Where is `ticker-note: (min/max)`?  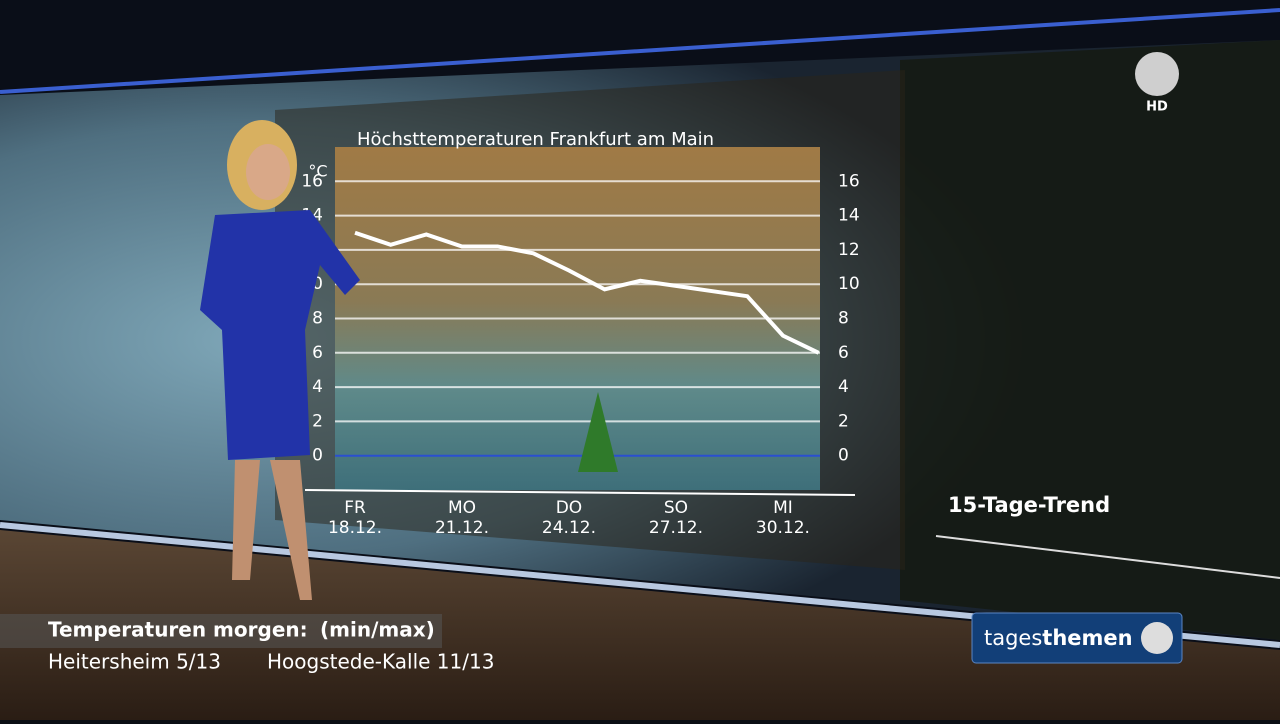
ticker-note: (min/max) is located at coordinates (377, 630).